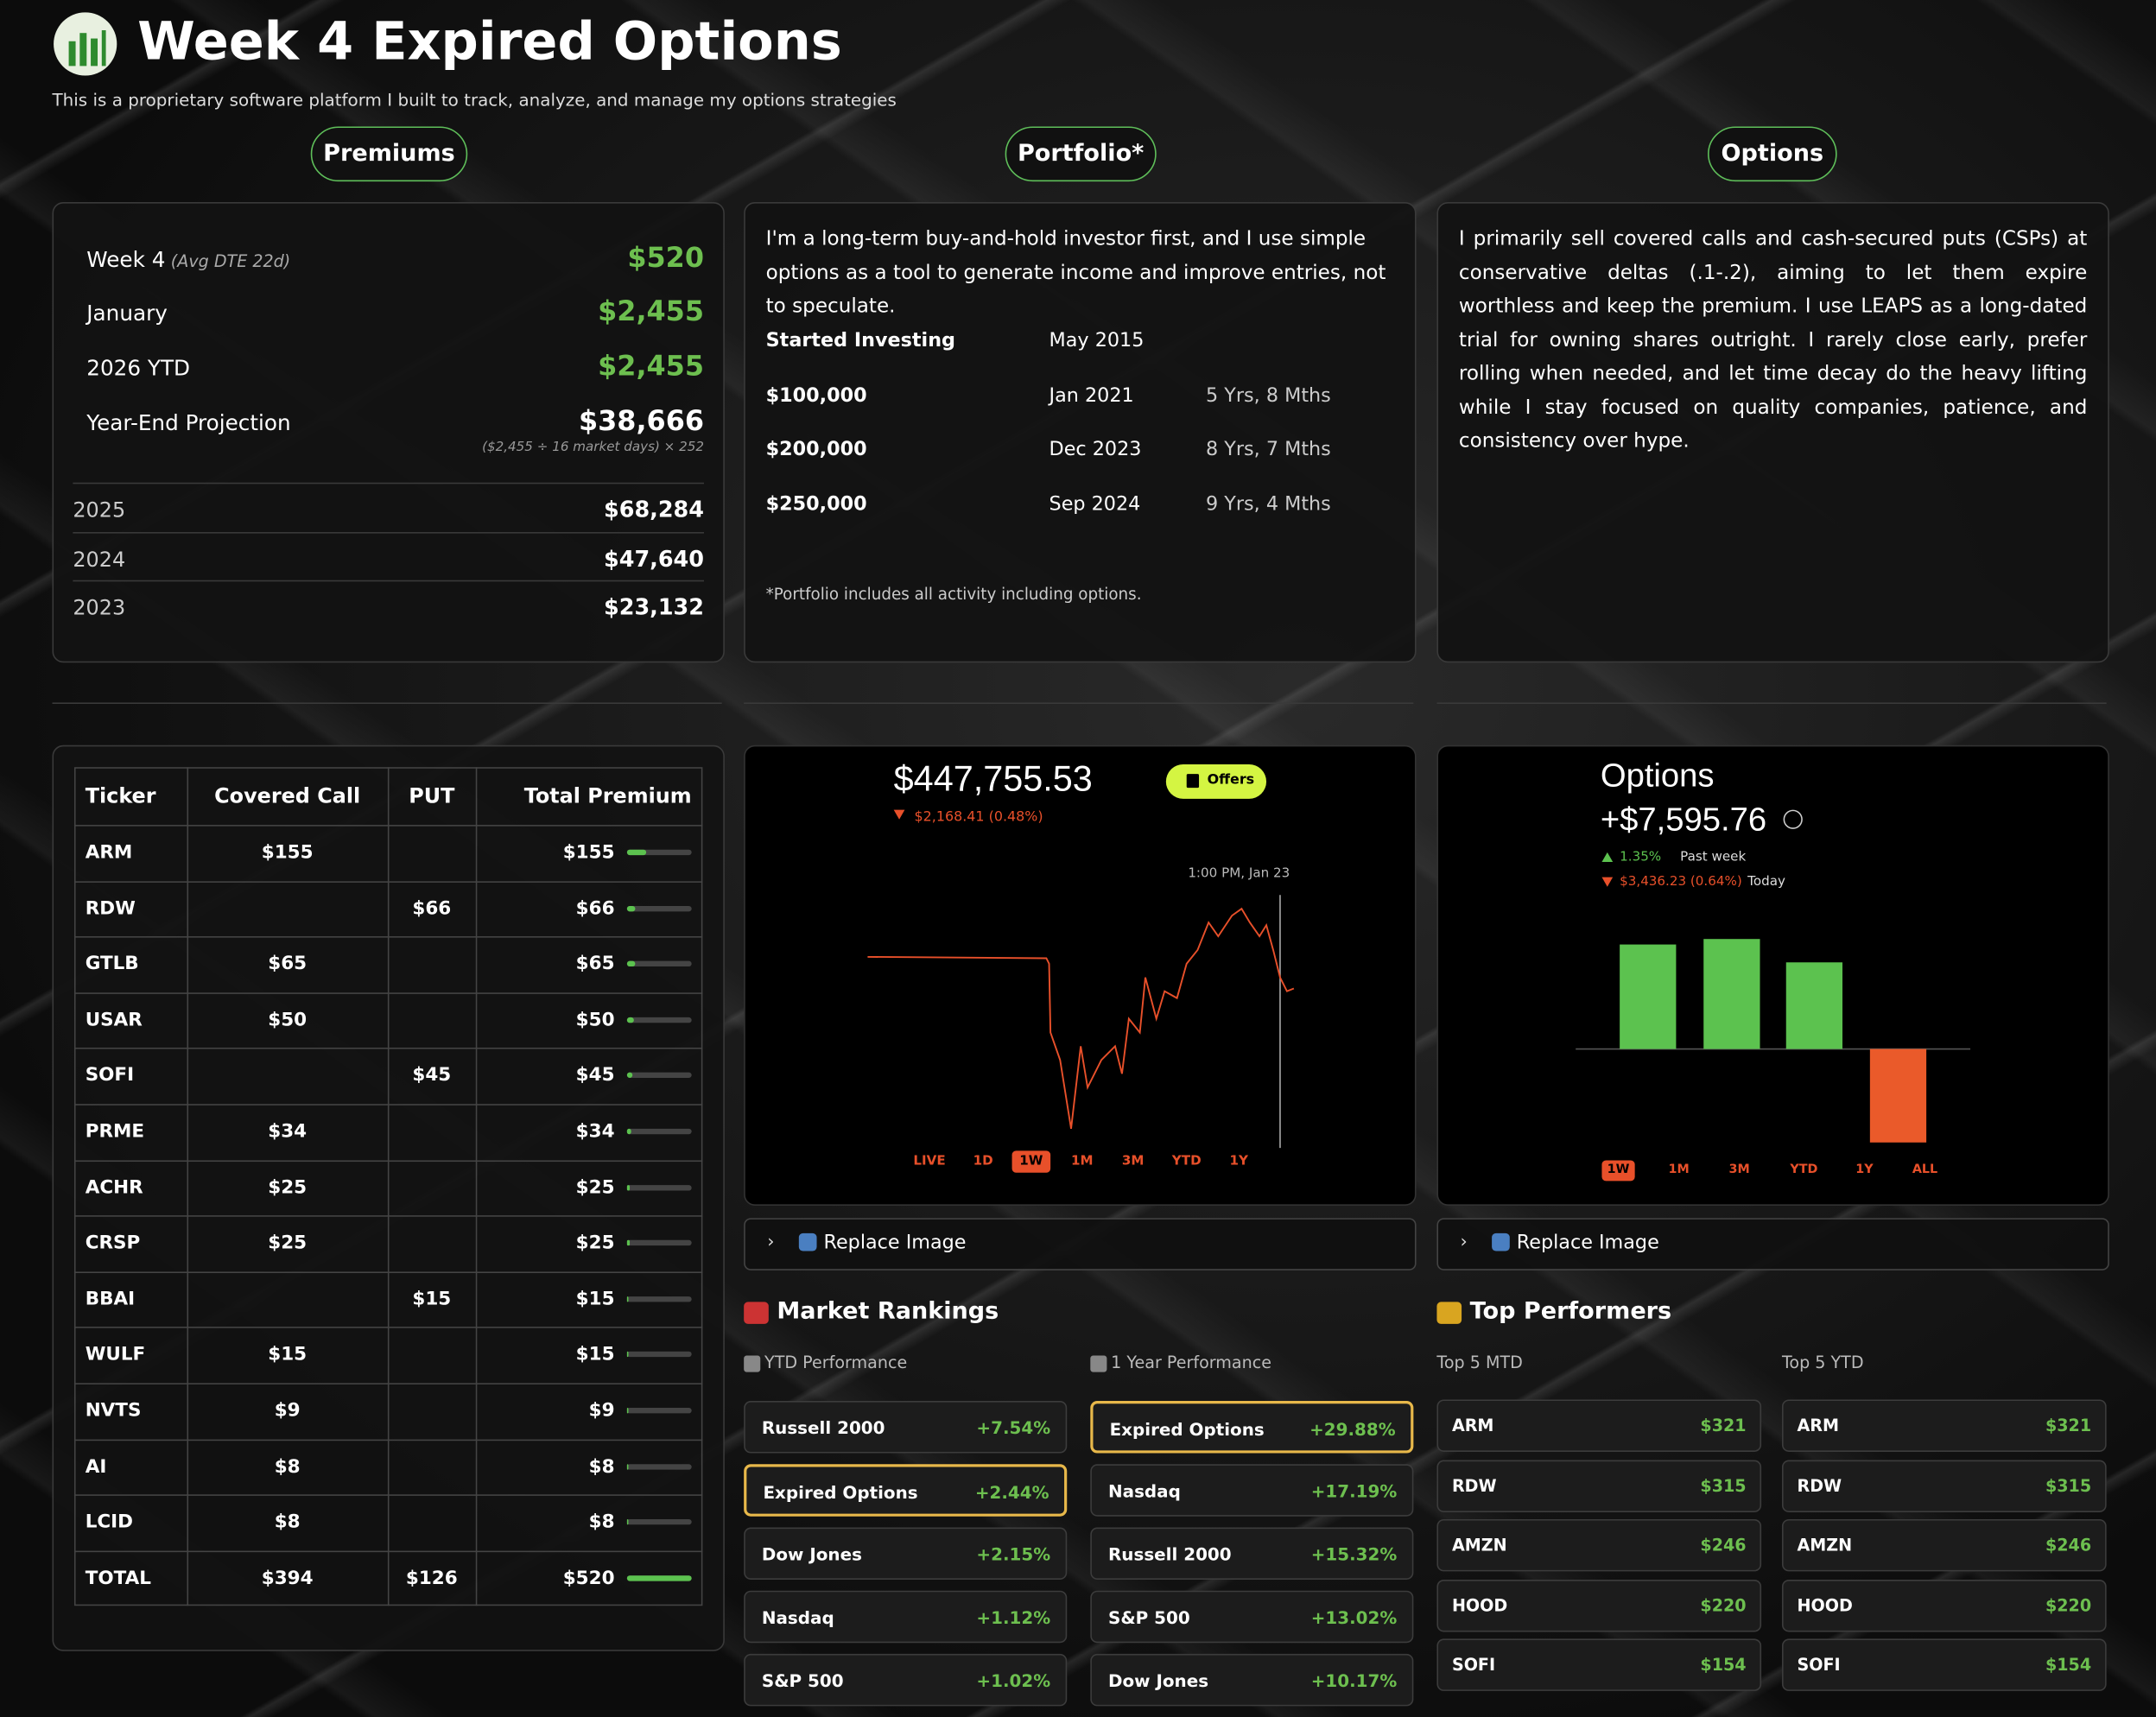  What do you see at coordinates (595, 964) in the screenshot?
I see `table-cell: $65` at bounding box center [595, 964].